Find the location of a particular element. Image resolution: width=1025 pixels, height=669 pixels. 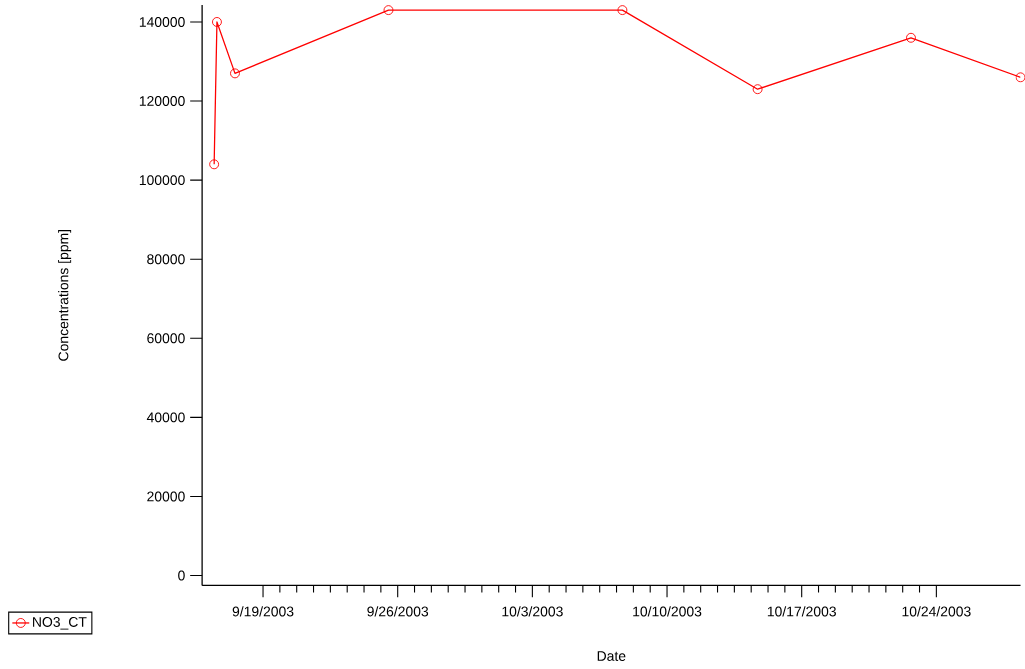

y-axis-title: Concentrations [ppm] is located at coordinates (65, 295).